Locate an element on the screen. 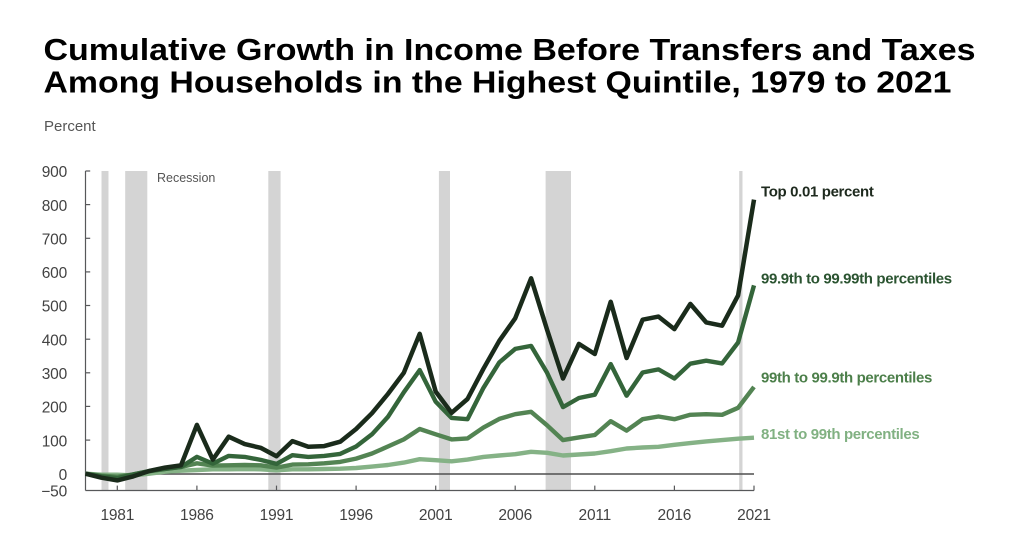 The width and height of the screenshot is (1024, 550). svg-text: 800 is located at coordinates (55, 206).